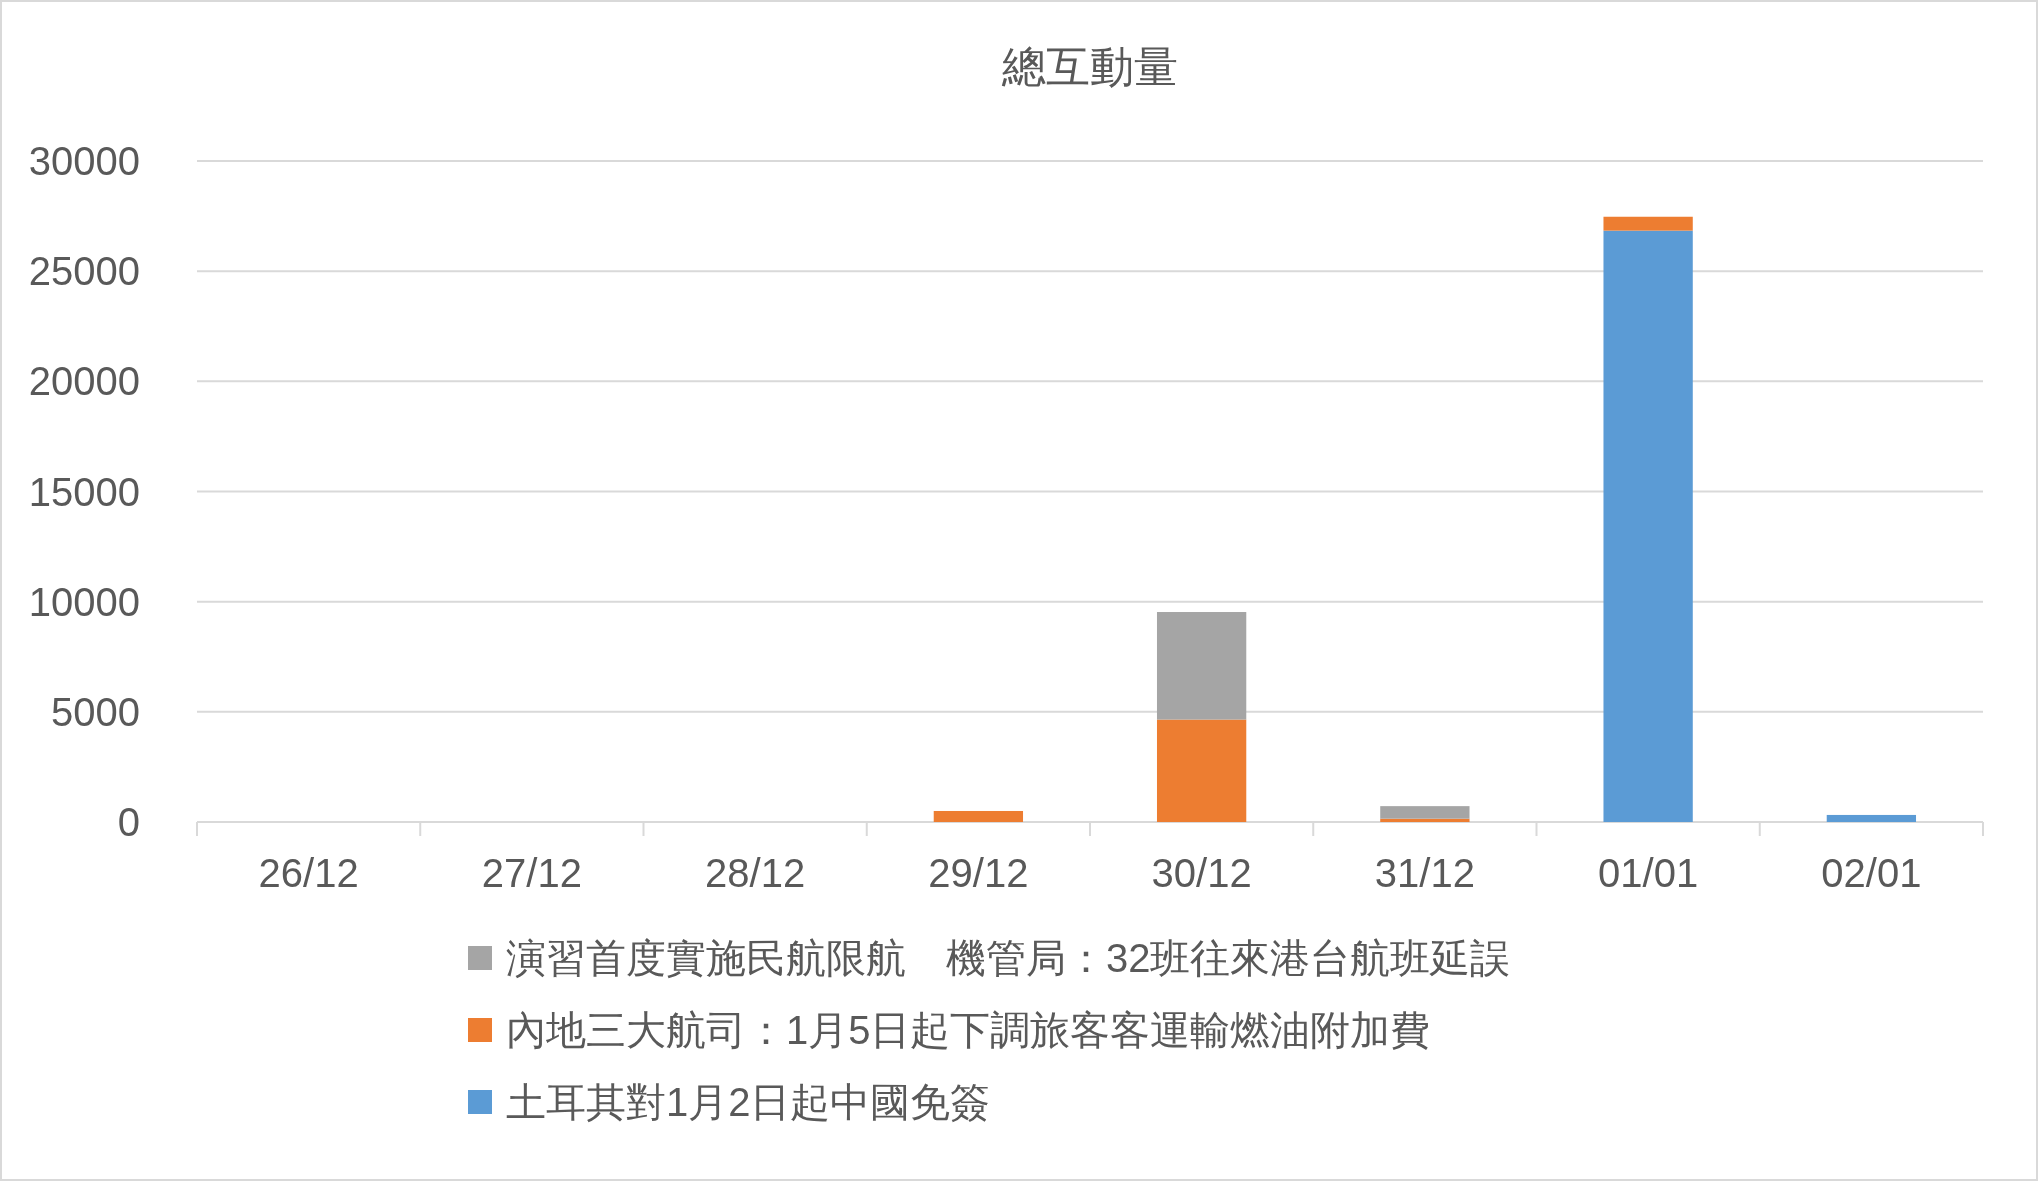 The height and width of the screenshot is (1181, 2038). What do you see at coordinates (755, 873) in the screenshot?
I see `x-tick-label: 28/12` at bounding box center [755, 873].